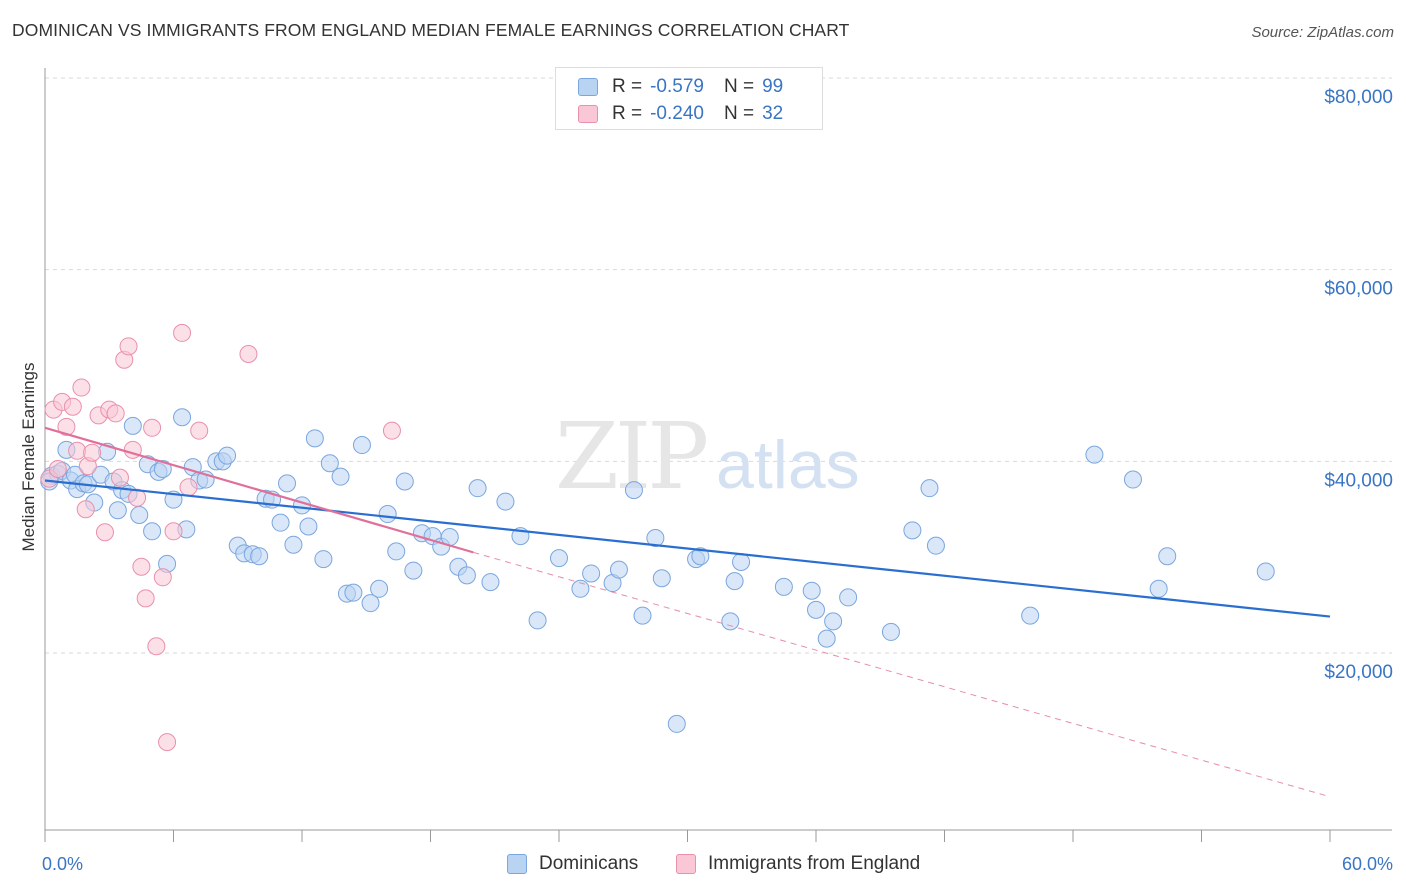 The image size is (1406, 892). I want to click on legend-r-value: -0.579, so click(677, 86).